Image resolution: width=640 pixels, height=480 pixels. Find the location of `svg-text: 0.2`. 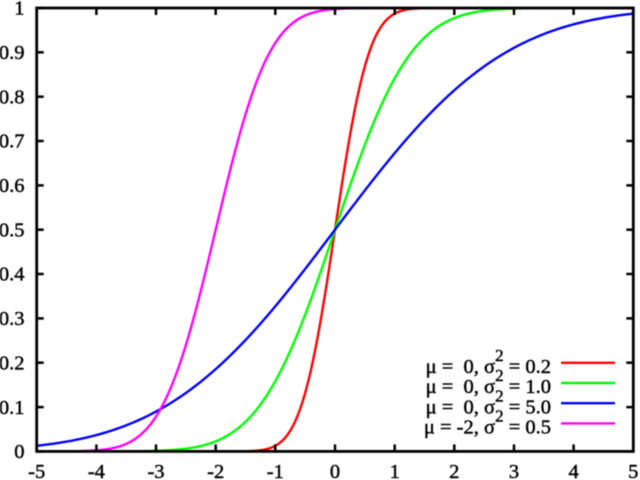

svg-text: 0.2 is located at coordinates (12, 363).